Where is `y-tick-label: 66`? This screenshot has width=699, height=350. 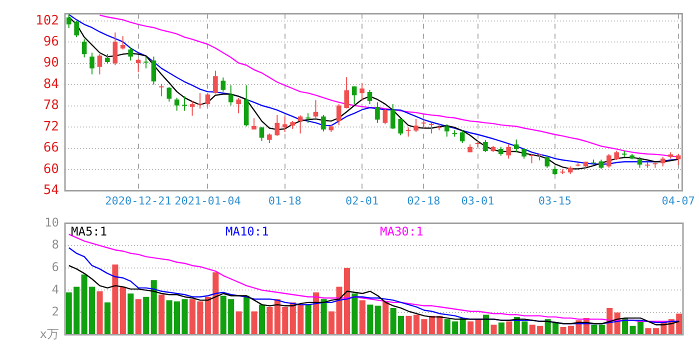 y-tick-label: 66 is located at coordinates (51, 148).